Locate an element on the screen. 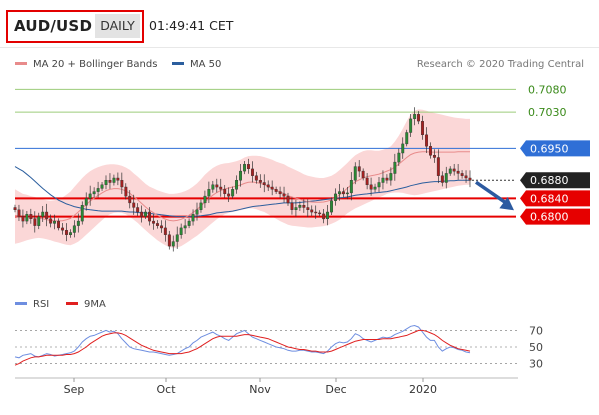  instrument-symbol: AUD/USD is located at coordinates (53, 26).